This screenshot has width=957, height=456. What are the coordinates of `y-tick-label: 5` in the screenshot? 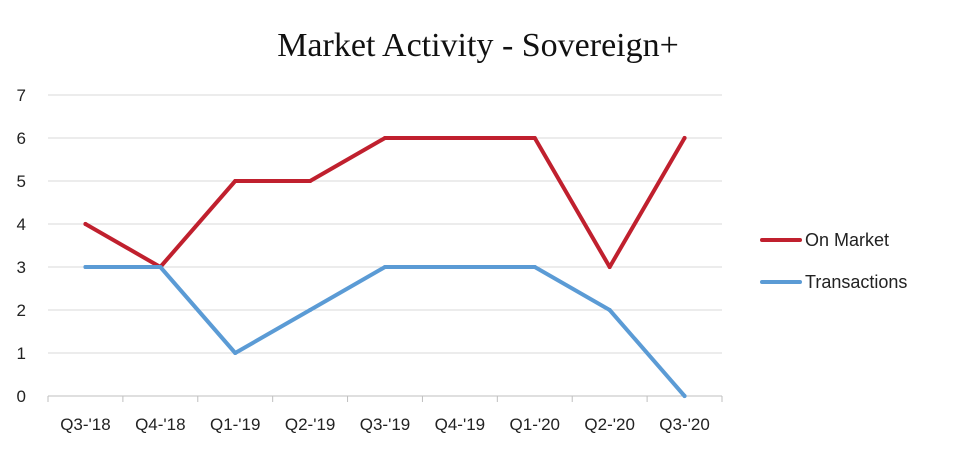 It's located at (21, 181).